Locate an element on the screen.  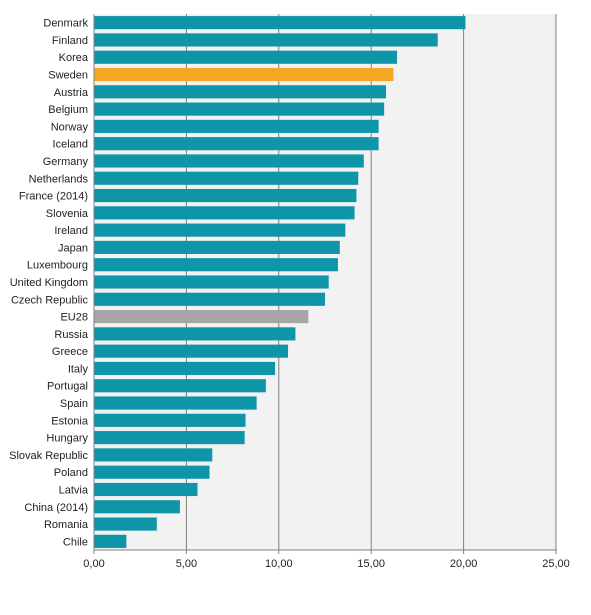
x-tick-label: 25,00 is located at coordinates (556, 564).